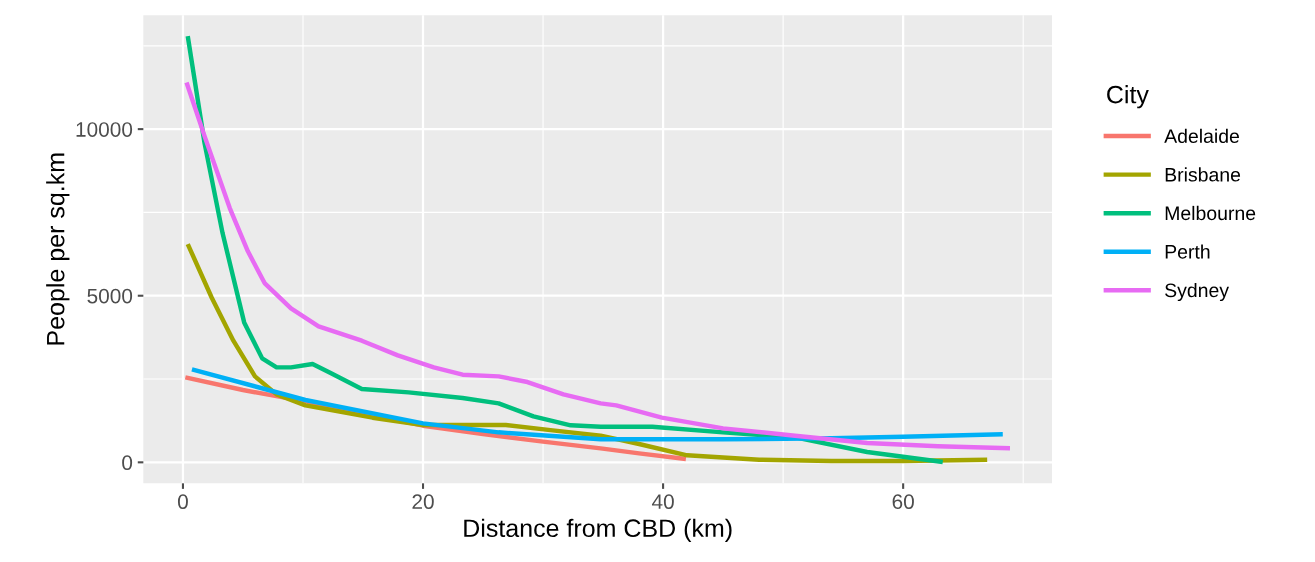 Image resolution: width=1315 pixels, height=562 pixels. I want to click on legend-label: Brisbane, so click(1203, 174).